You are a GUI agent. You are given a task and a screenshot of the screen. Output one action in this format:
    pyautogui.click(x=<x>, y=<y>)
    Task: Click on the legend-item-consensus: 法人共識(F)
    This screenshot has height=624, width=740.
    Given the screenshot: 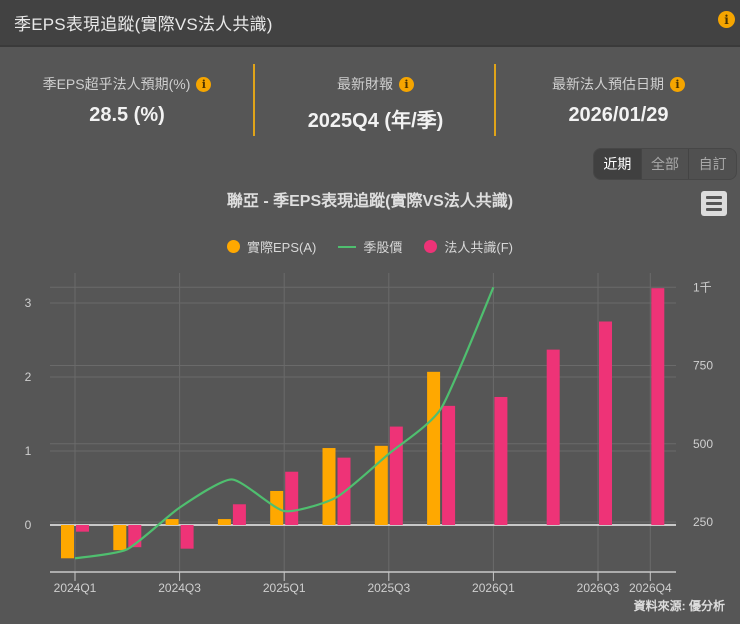 What is the action you would take?
    pyautogui.click(x=468, y=246)
    